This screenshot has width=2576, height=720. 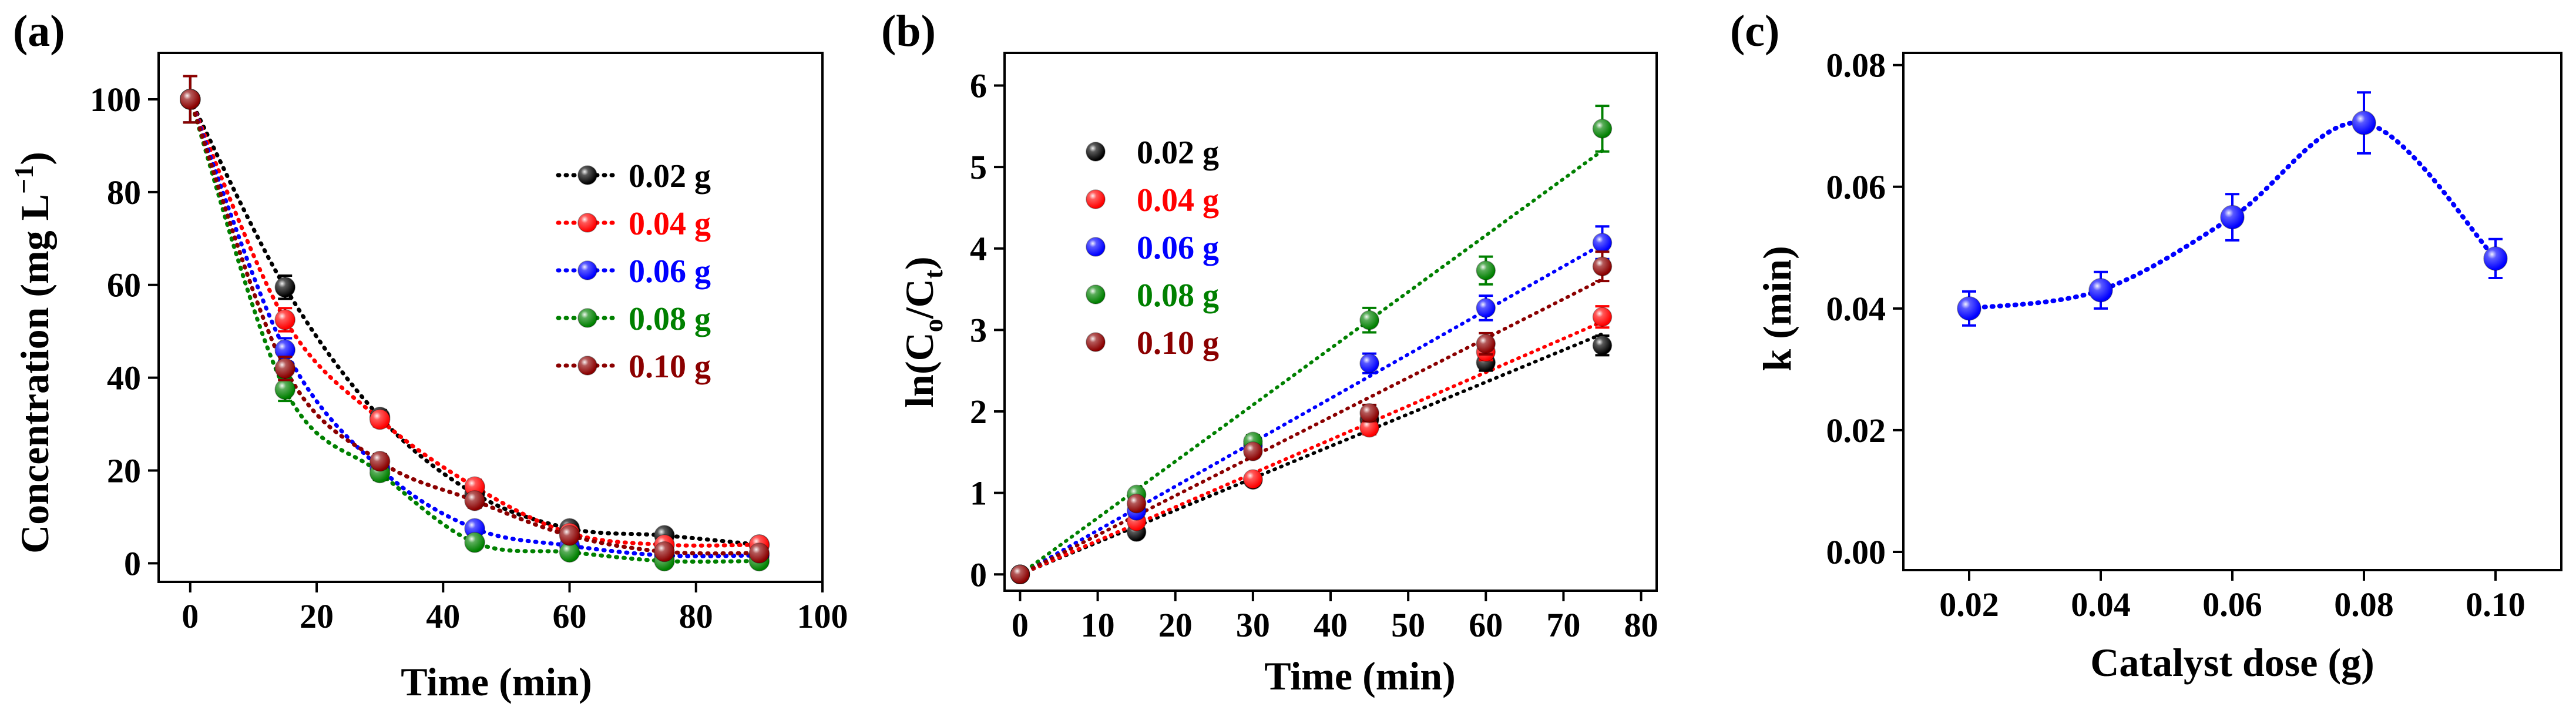 I want to click on panel-b-legend-label: 0.10 g, so click(x=1178, y=343).